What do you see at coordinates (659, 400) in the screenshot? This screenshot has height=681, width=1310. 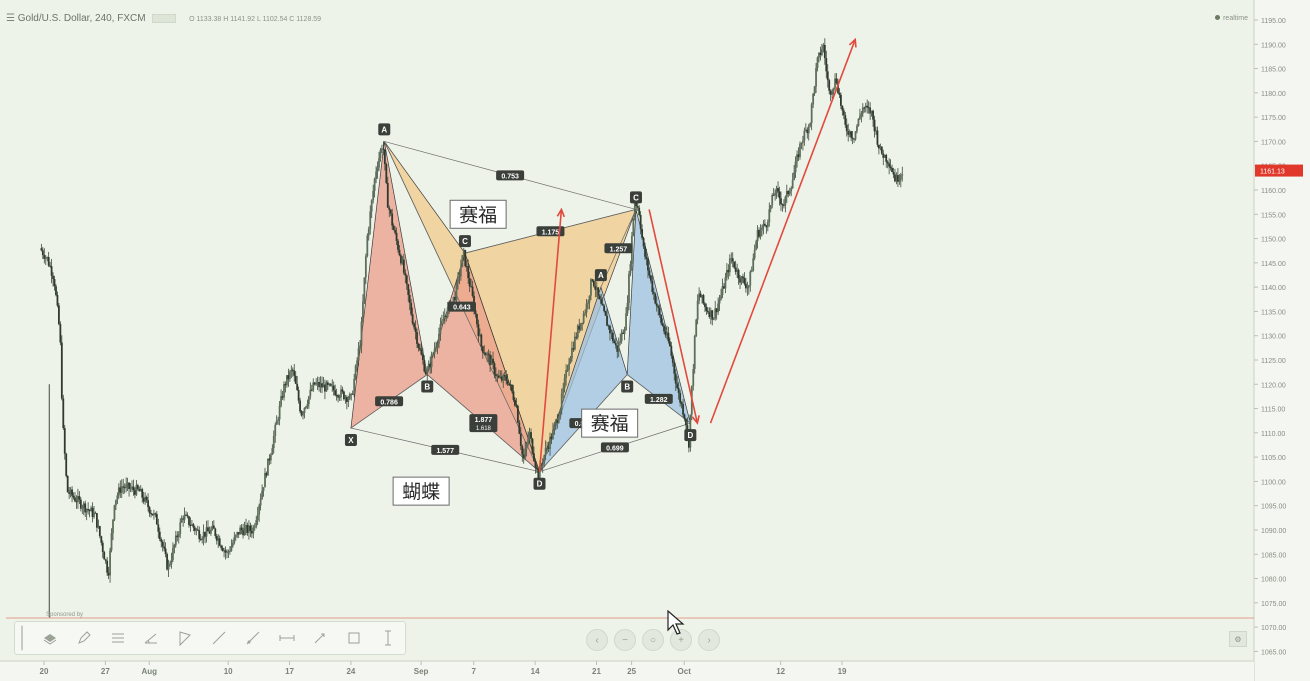 I see `ratio-label: 1.282` at bounding box center [659, 400].